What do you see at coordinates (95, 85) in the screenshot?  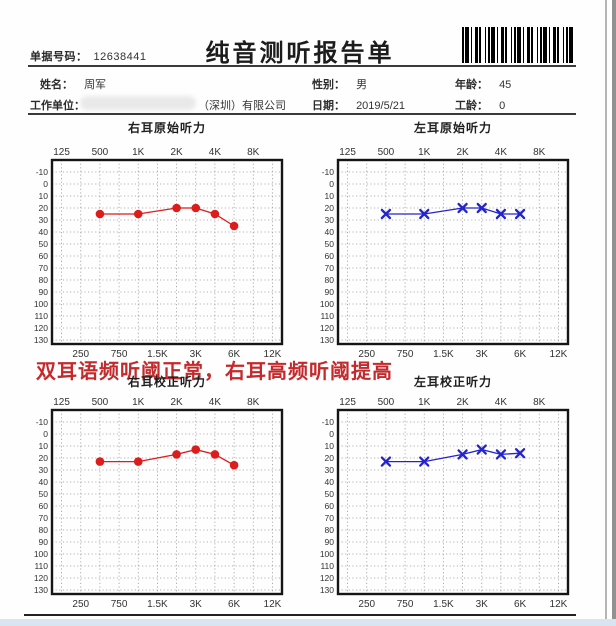 I see `name-value: 周军` at bounding box center [95, 85].